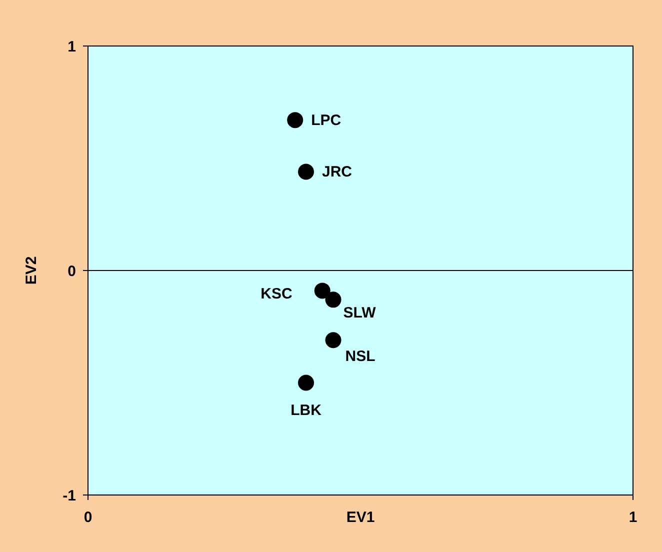 This screenshot has width=662, height=552. Describe the element at coordinates (360, 357) in the screenshot. I see `data-label: NSL` at that location.